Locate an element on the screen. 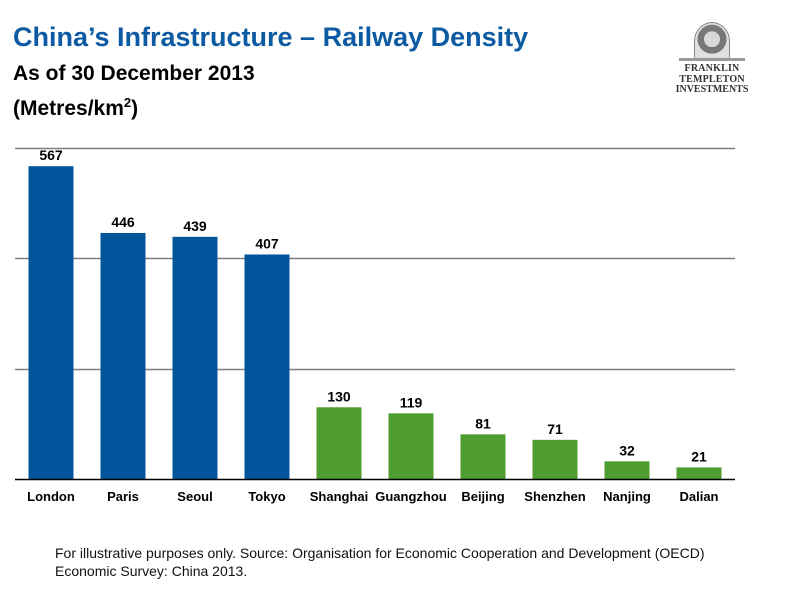  logo-text-line1: FRANKLIN TEMPLETON is located at coordinates (712, 74).